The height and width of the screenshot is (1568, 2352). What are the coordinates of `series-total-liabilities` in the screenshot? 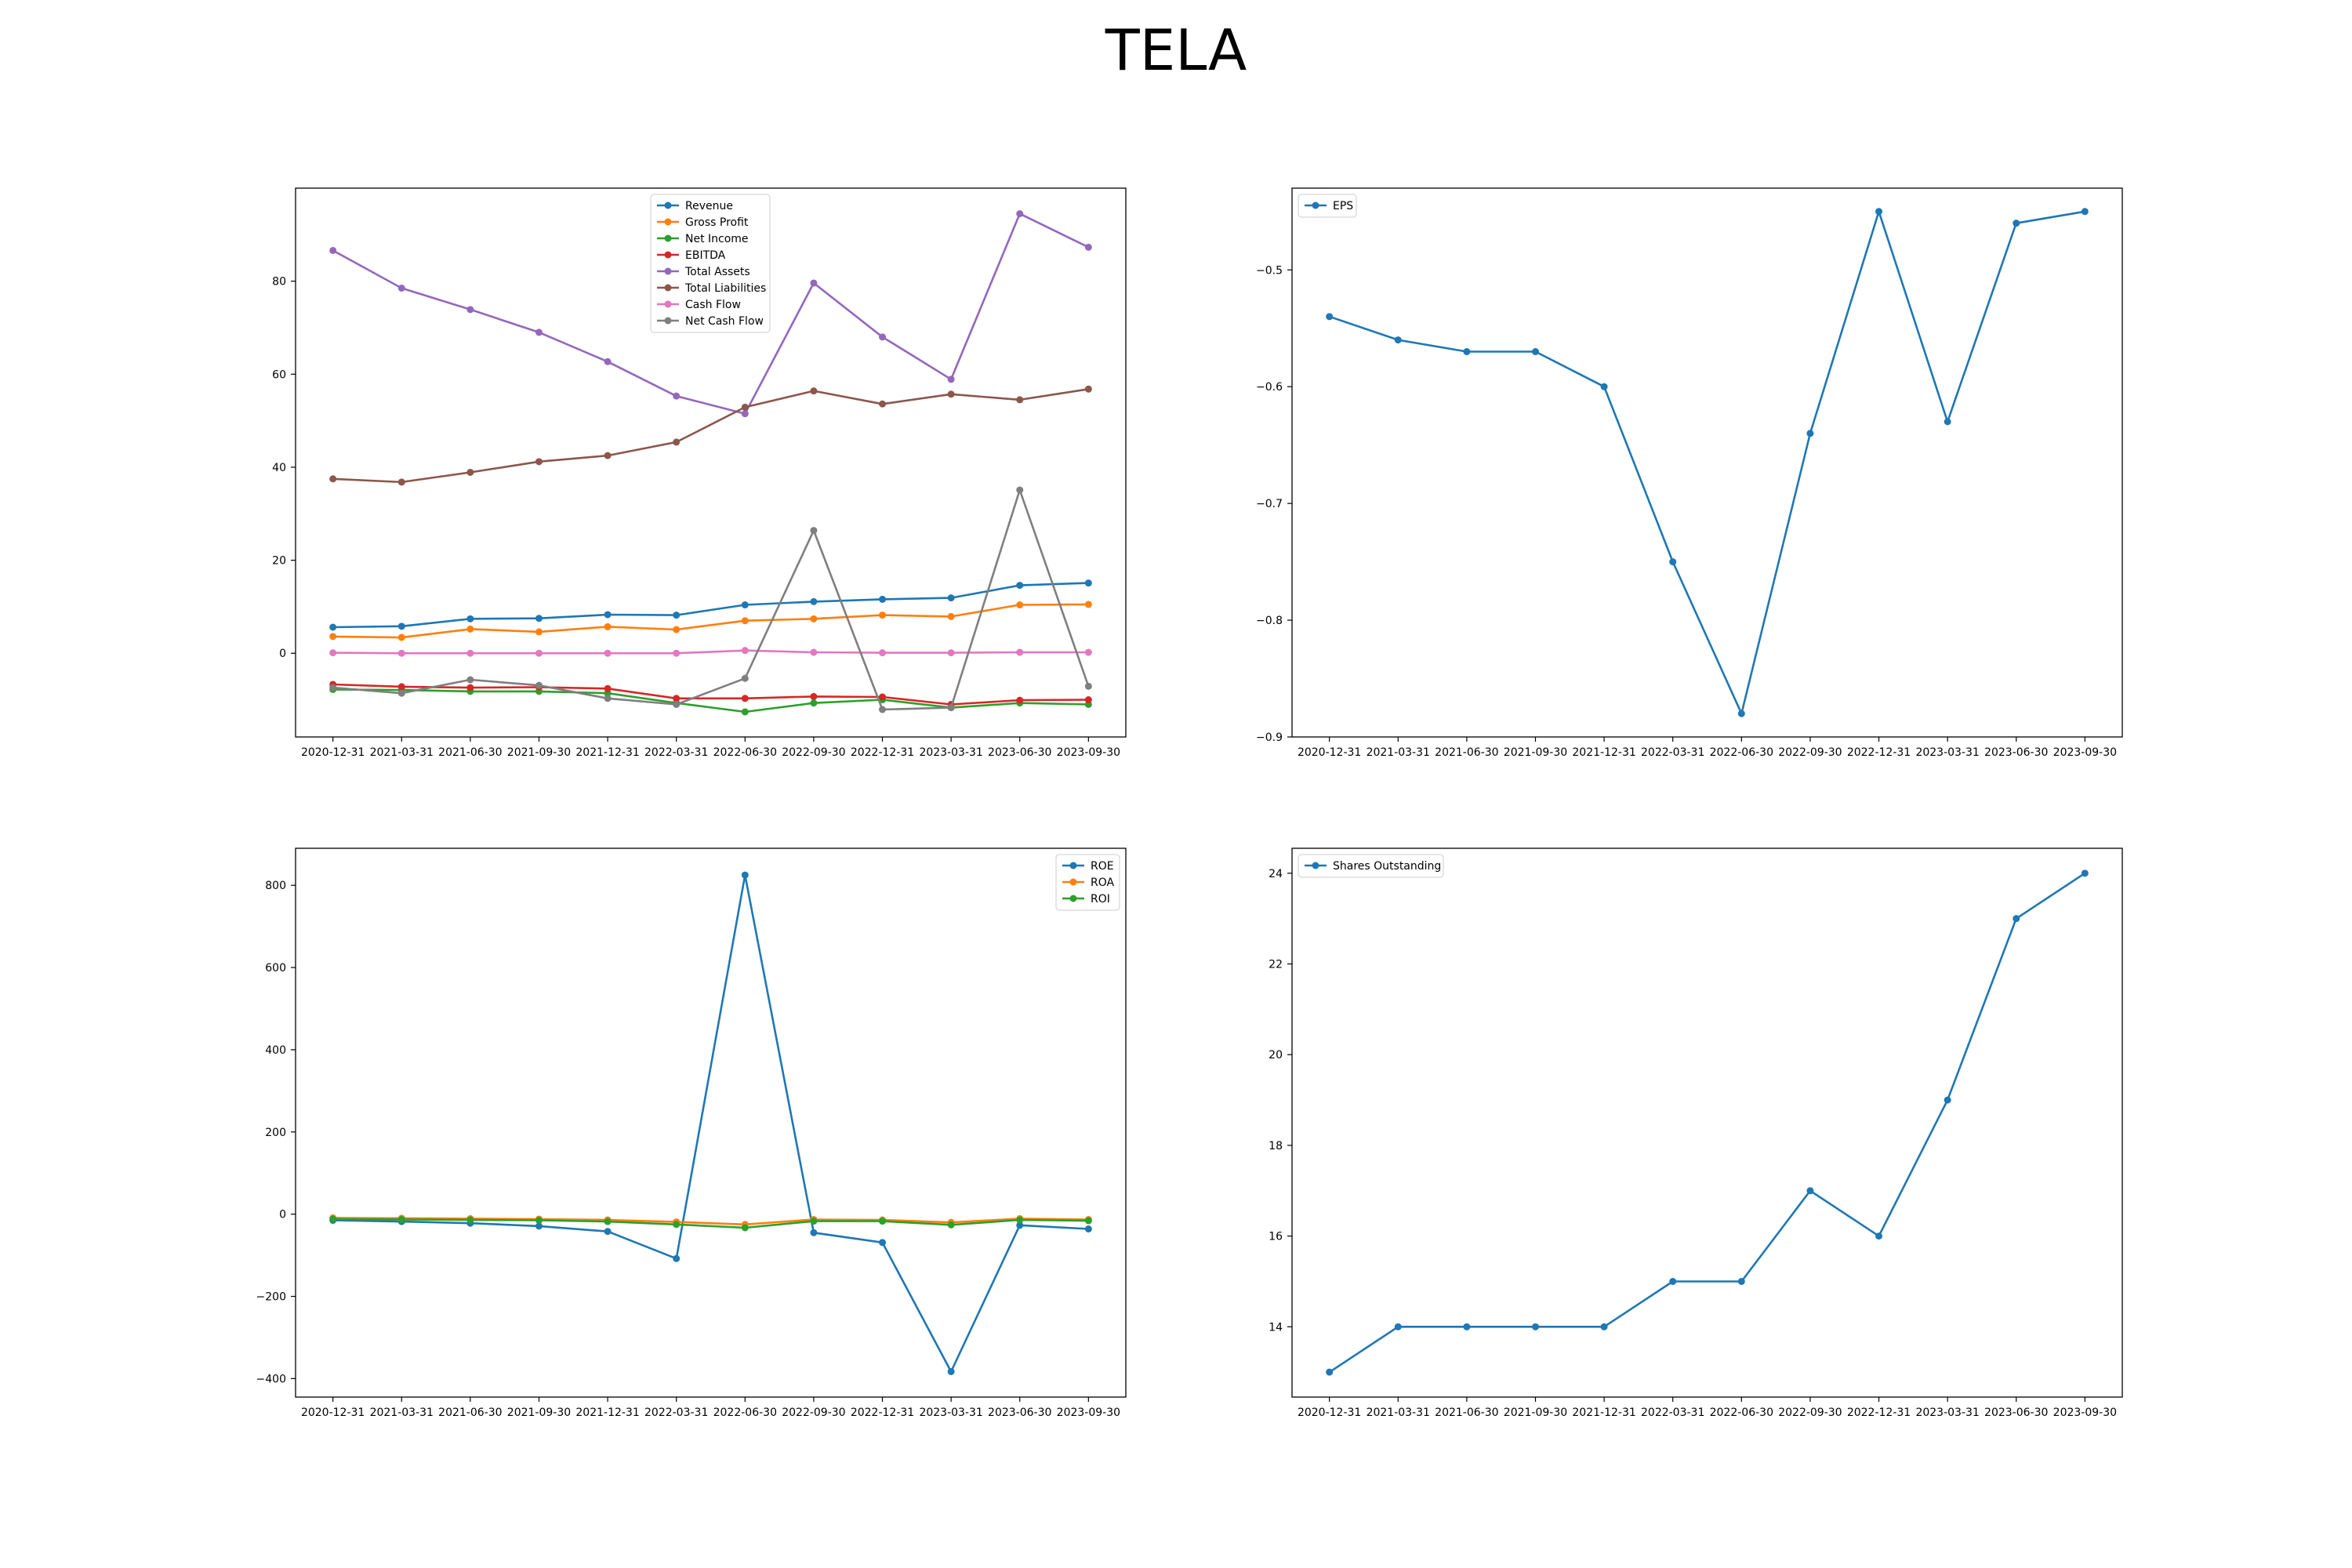 It's located at (710, 435).